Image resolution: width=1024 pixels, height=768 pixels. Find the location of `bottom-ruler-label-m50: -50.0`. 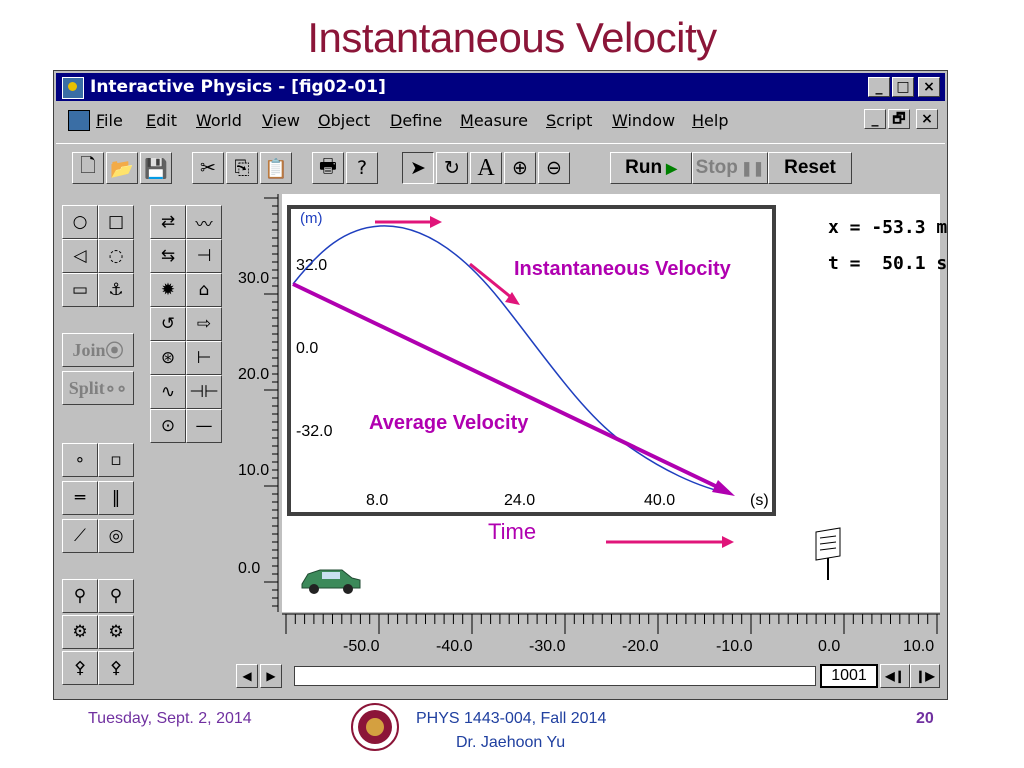

bottom-ruler-label-m50: -50.0 is located at coordinates (361, 646).